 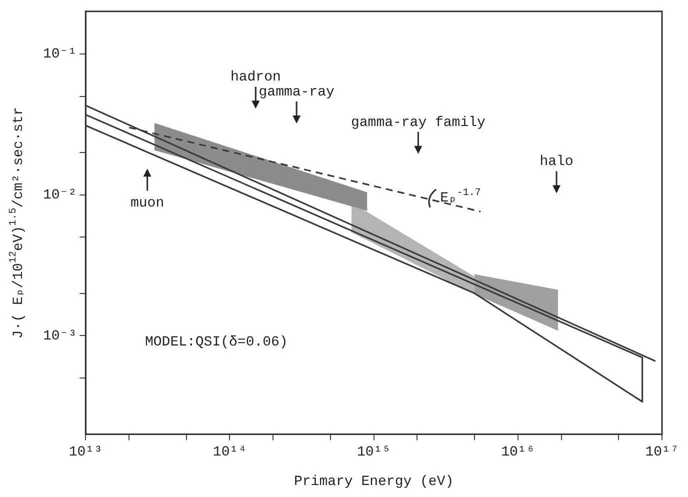 I want to click on x-tick-label: 10¹⁷, so click(x=662, y=452).